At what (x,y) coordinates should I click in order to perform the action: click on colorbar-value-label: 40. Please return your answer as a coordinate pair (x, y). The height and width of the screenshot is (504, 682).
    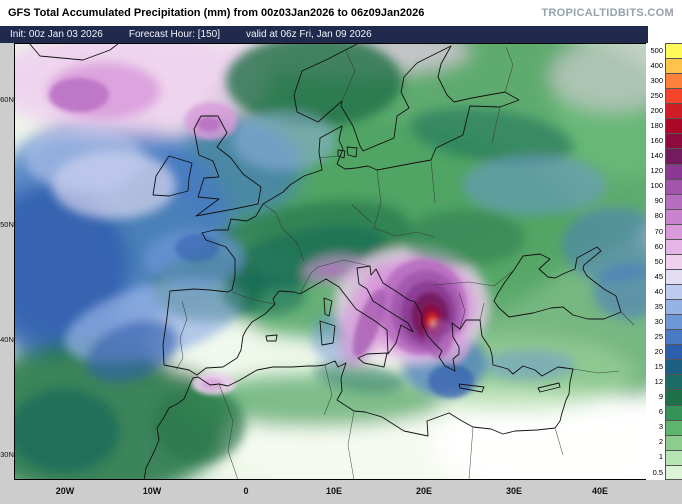
    Looking at the image, I should click on (658, 291).